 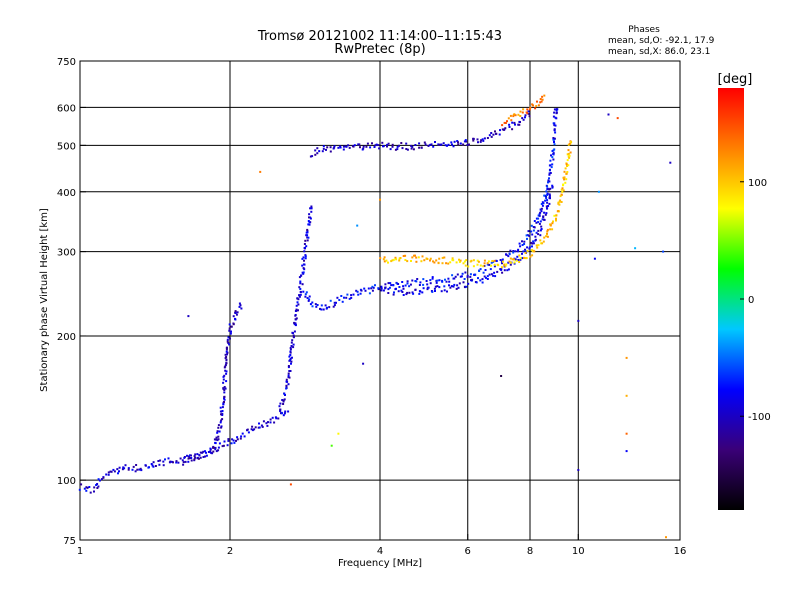 What do you see at coordinates (759, 417) in the screenshot?
I see `colorbar-tick-label: -100` at bounding box center [759, 417].